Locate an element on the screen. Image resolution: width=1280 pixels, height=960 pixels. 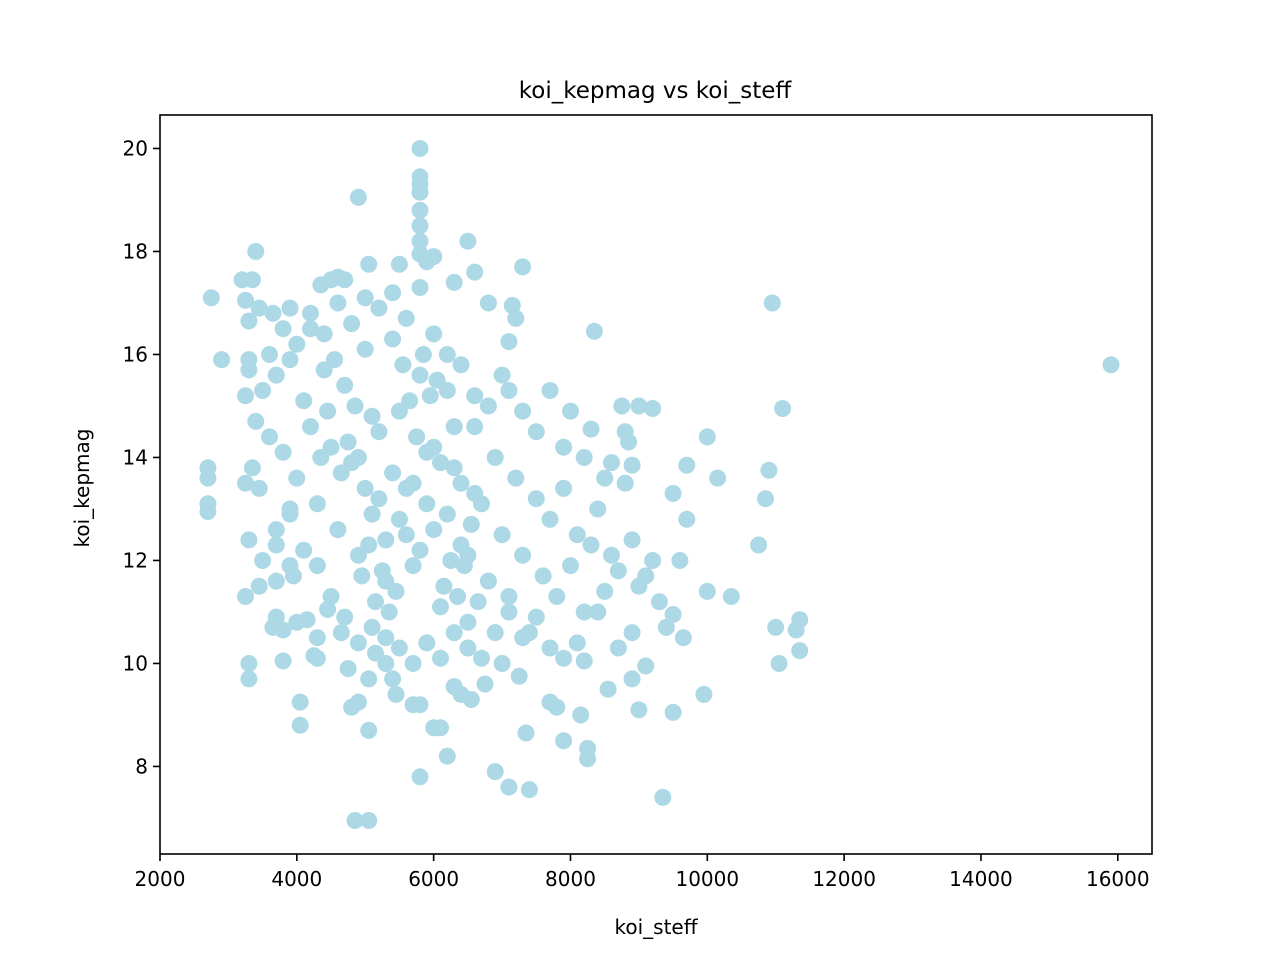
chart-title: koi_kepmag vs koi_steff is located at coordinates (656, 91).